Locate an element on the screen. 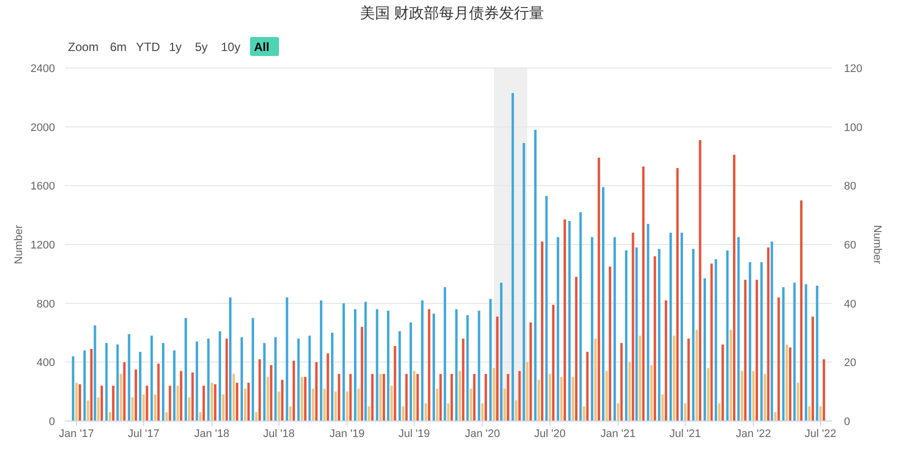 The image size is (904, 453). x-tick-label: Jan '22 is located at coordinates (753, 434).